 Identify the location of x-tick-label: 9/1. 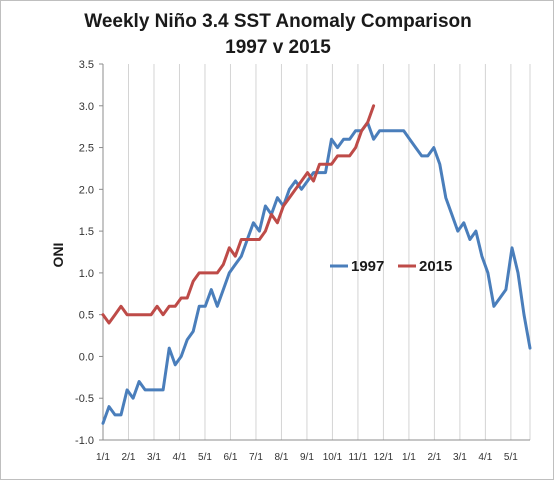
(307, 457).